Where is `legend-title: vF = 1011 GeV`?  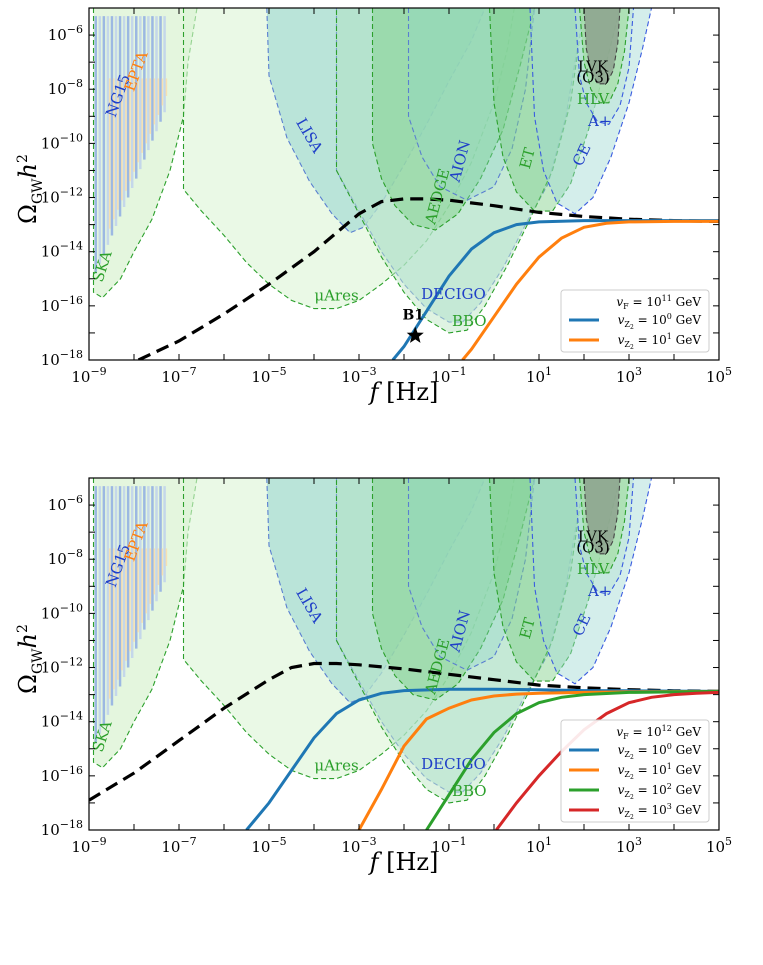 legend-title: vF = 1011 GeV is located at coordinates (658, 302).